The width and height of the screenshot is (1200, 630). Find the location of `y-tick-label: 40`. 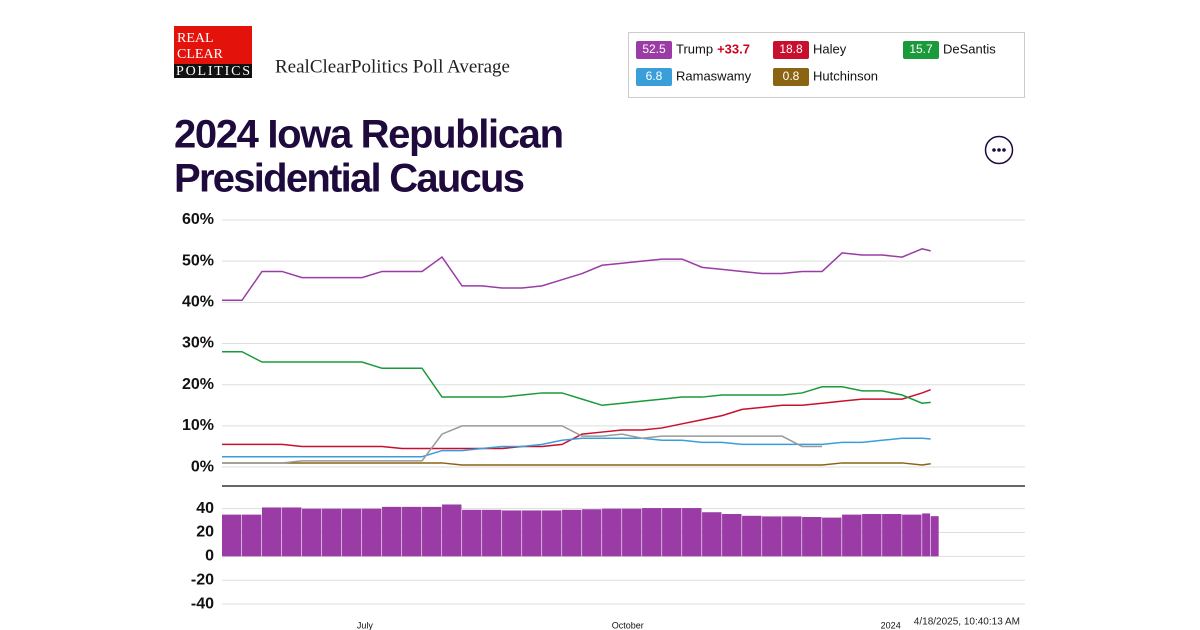

y-tick-label: 40 is located at coordinates (205, 508).